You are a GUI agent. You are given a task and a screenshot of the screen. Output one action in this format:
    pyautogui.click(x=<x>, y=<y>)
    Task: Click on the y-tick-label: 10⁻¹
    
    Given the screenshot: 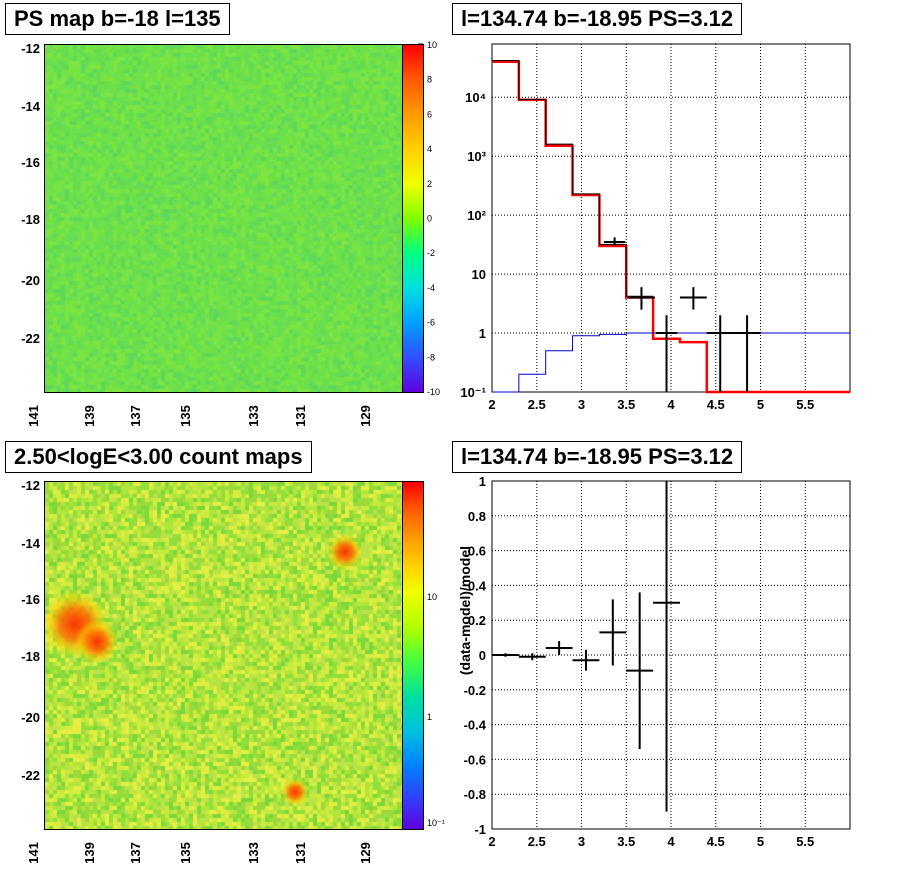 What is the action you would take?
    pyautogui.click(x=473, y=392)
    